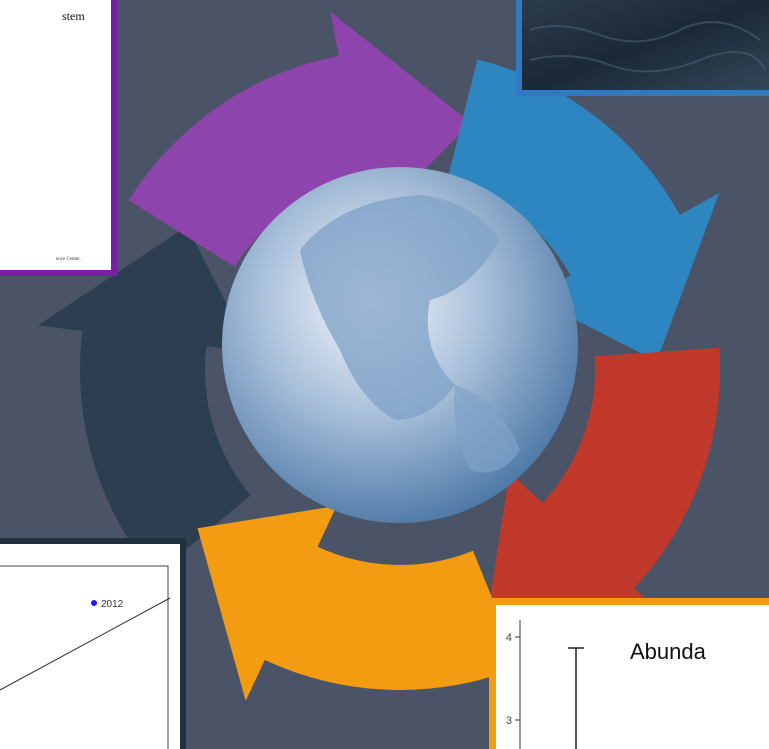  What do you see at coordinates (112, 604) in the screenshot?
I see `point-label: 2012` at bounding box center [112, 604].